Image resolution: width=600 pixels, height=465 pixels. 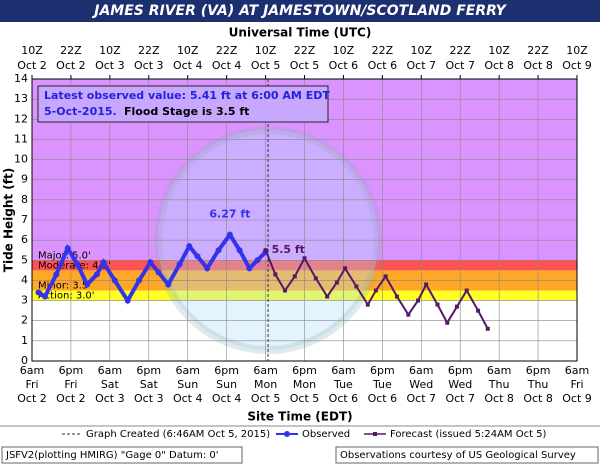 What do you see at coordinates (24, 320) in the screenshot?
I see `y-tick-label: 2` at bounding box center [24, 320].